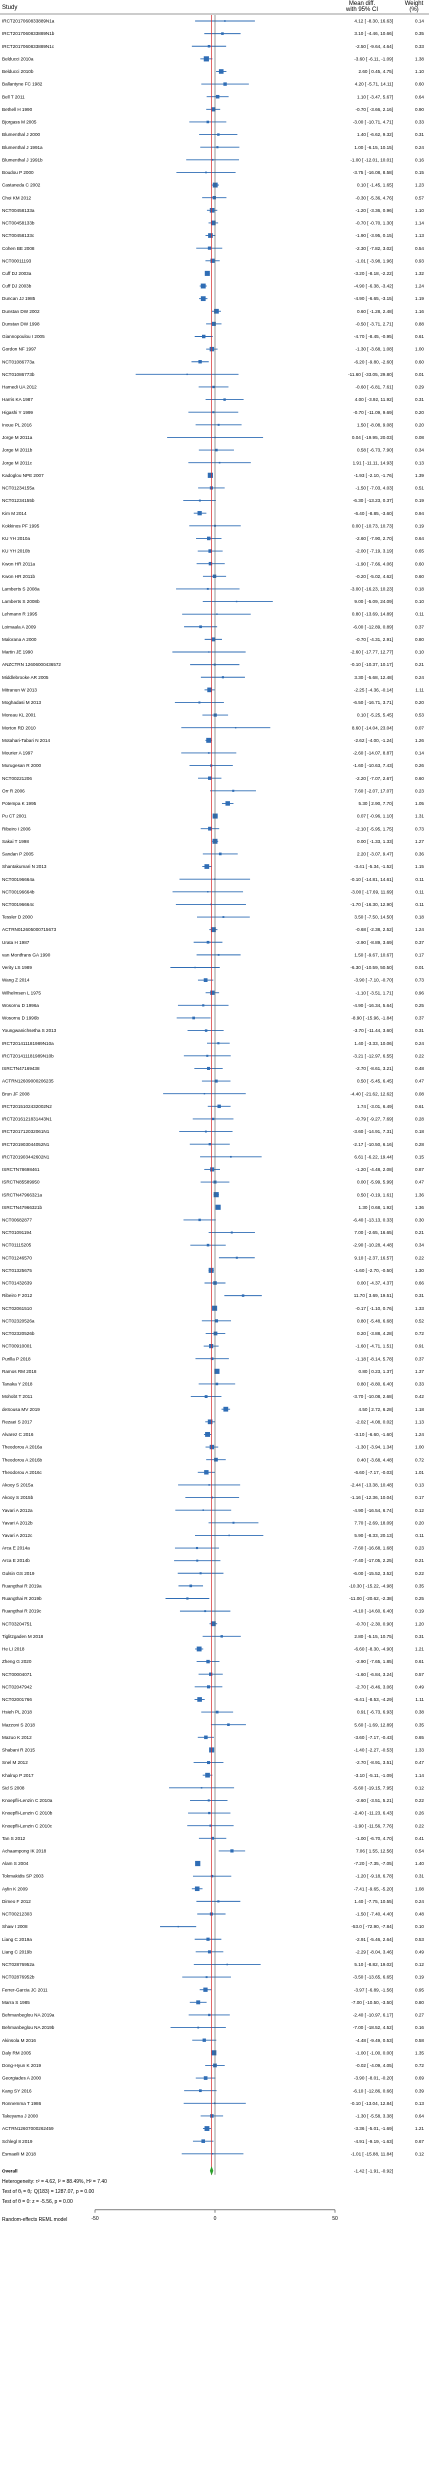  I want to click on study-row: NCT01091194 7.00 [ -2.65, 16.65] 0.21, so click(213, 1232).